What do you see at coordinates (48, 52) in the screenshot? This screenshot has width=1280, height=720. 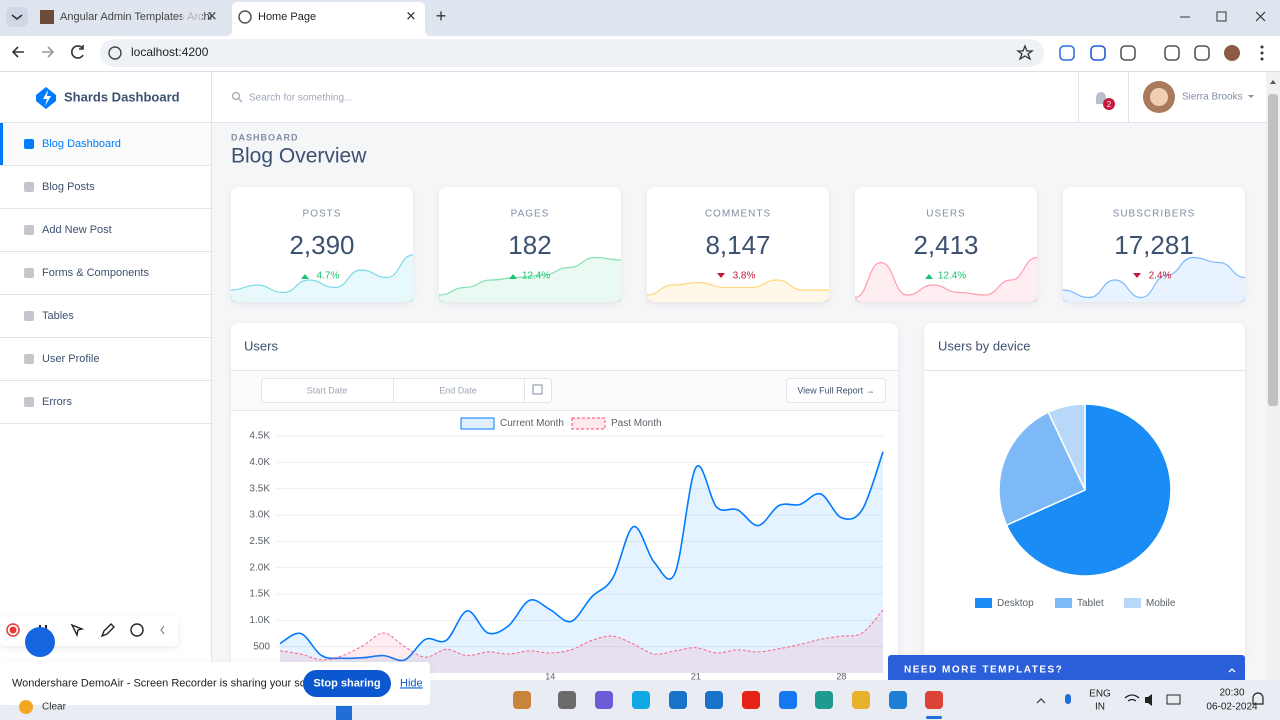 I see `forward` at bounding box center [48, 52].